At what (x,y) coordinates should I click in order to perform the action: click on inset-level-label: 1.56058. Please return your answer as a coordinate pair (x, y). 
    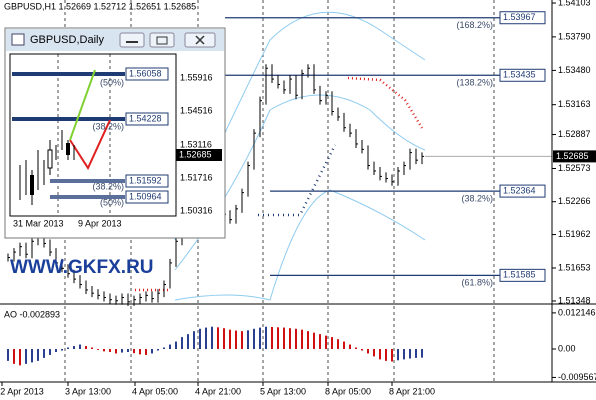
    Looking at the image, I should click on (145, 73).